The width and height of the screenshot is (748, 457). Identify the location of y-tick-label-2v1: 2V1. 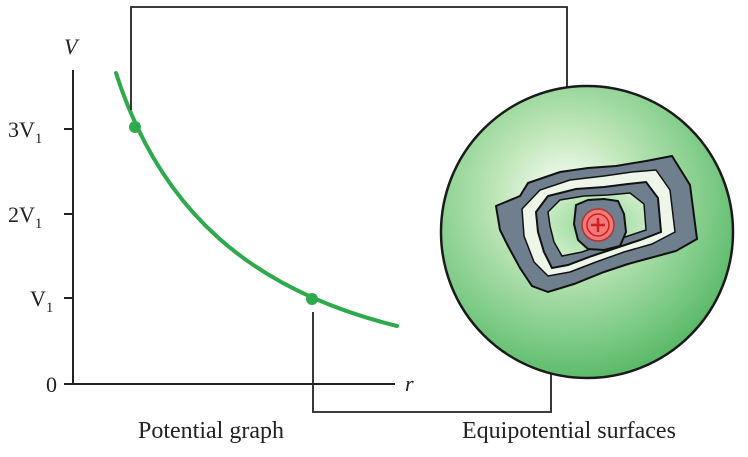
(25, 217).